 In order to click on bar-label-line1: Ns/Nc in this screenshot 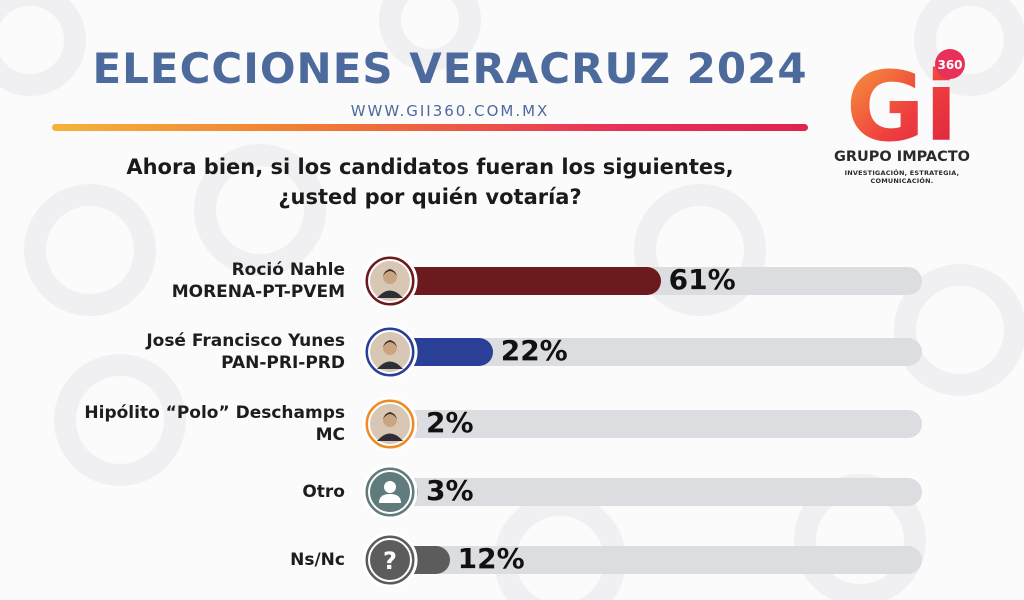, I will do `click(317, 560)`.